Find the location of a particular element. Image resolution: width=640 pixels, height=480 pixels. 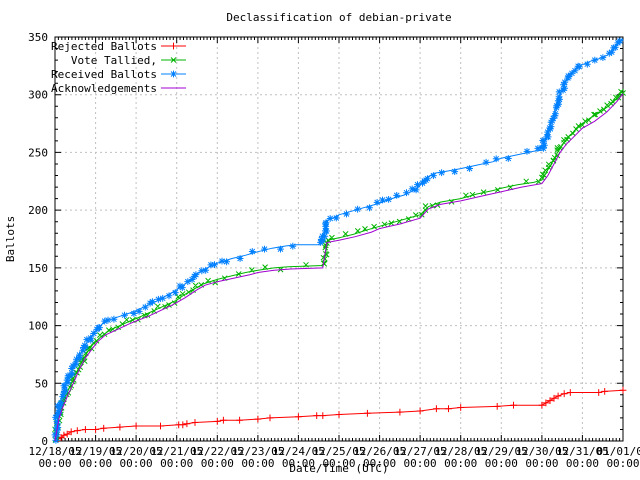

legend-item-vote-tallied: Vote Tallied, is located at coordinates (128, 60).